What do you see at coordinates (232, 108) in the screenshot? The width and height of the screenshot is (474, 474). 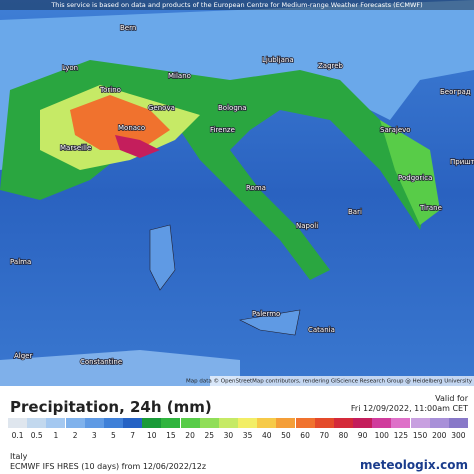 I see `city-label: Bologna` at bounding box center [232, 108].